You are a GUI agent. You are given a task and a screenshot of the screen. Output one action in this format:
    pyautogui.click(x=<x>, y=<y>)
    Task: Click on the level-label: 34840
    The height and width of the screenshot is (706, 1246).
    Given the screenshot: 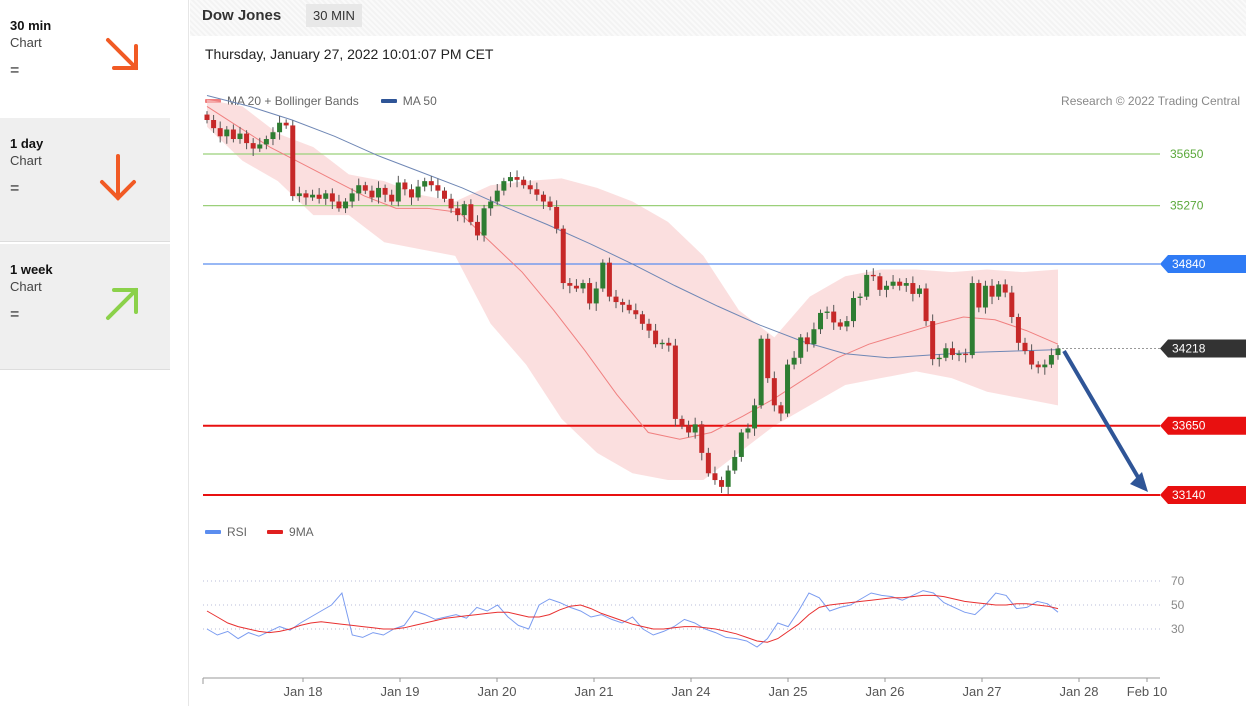 What is the action you would take?
    pyautogui.click(x=1189, y=264)
    